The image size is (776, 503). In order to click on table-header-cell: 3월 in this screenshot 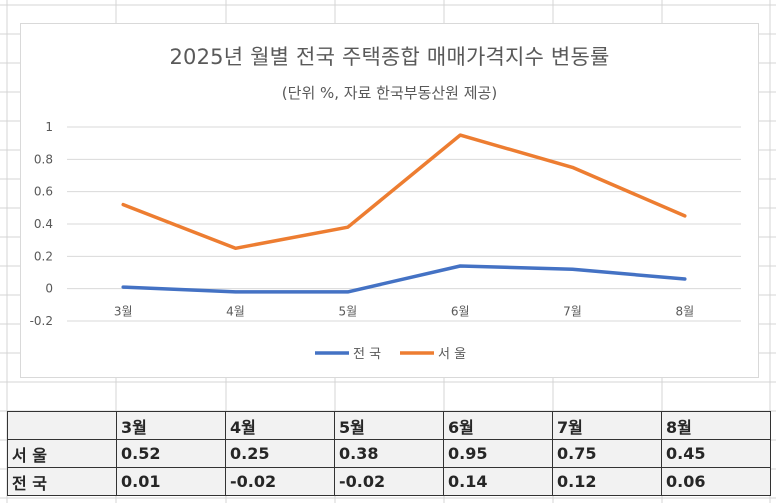, I will do `click(171, 425)`.